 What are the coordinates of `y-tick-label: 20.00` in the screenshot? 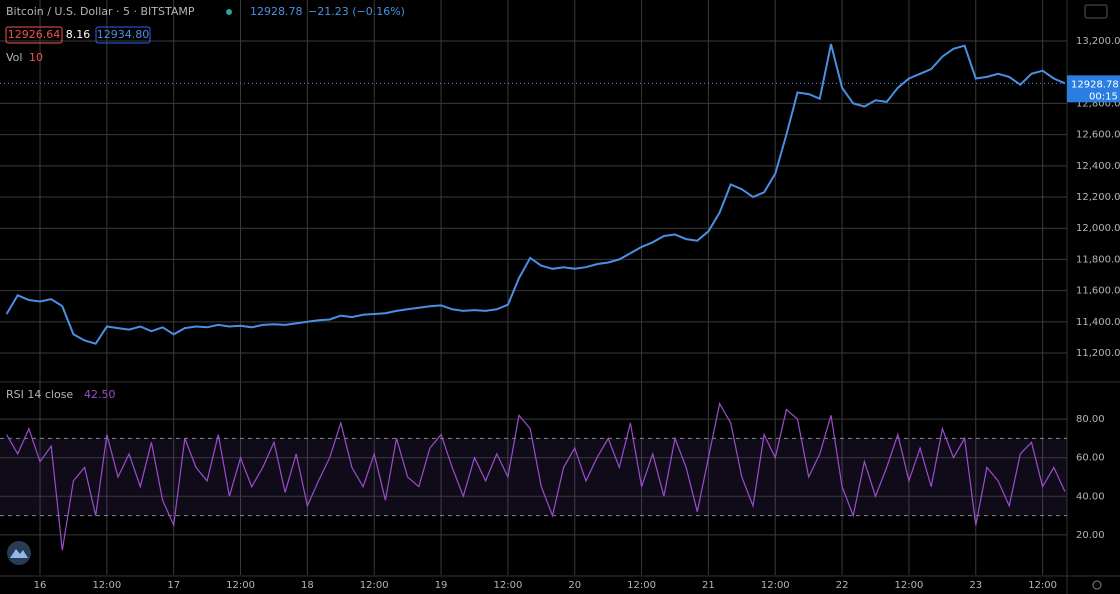 It's located at (1090, 535).